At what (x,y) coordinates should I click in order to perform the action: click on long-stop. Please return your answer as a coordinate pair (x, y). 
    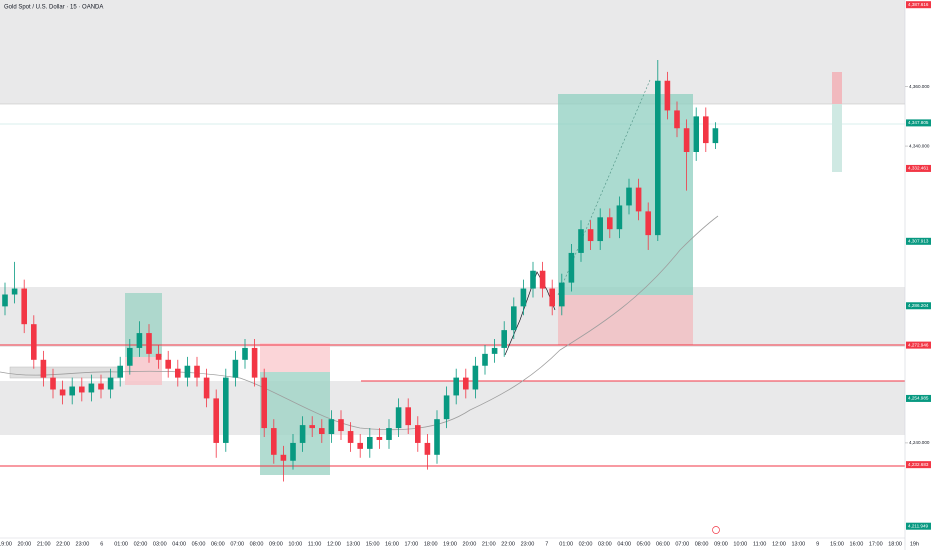
    Looking at the image, I should click on (625, 320).